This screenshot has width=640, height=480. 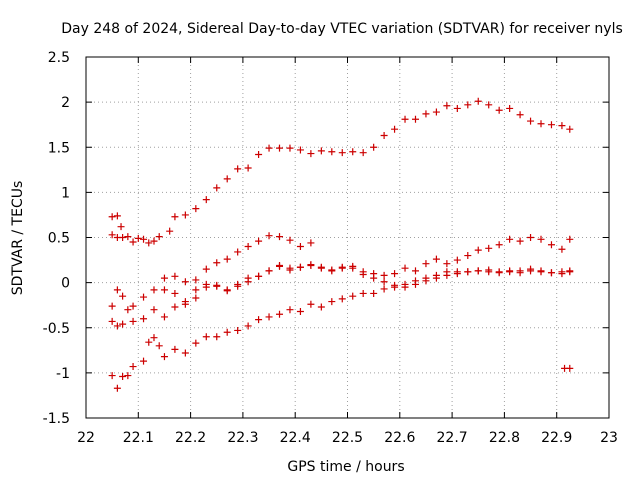 I want to click on x-tick-label: 22.6, so click(x=399, y=438).